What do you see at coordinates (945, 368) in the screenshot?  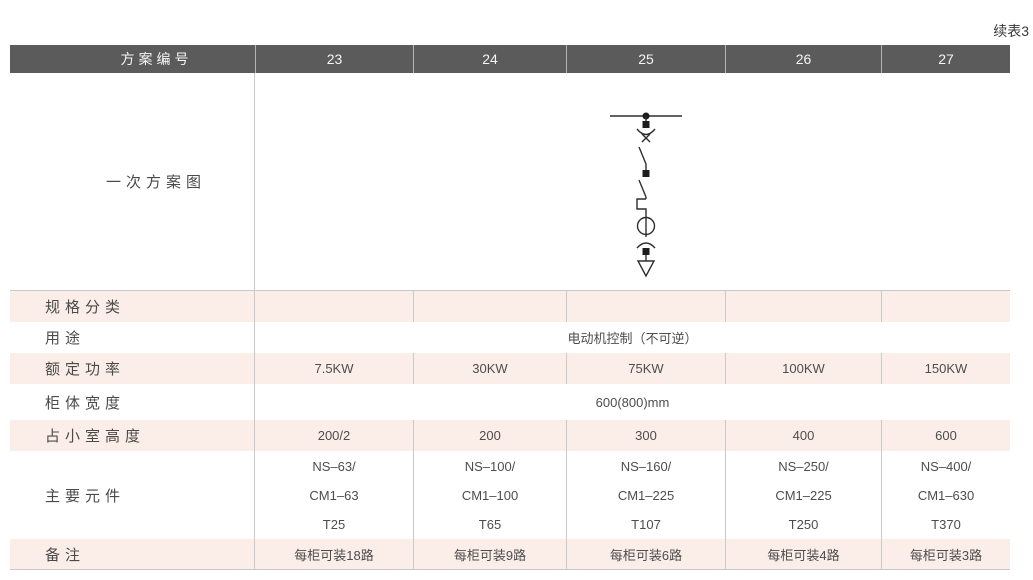 I see `cell: 150KW` at bounding box center [945, 368].